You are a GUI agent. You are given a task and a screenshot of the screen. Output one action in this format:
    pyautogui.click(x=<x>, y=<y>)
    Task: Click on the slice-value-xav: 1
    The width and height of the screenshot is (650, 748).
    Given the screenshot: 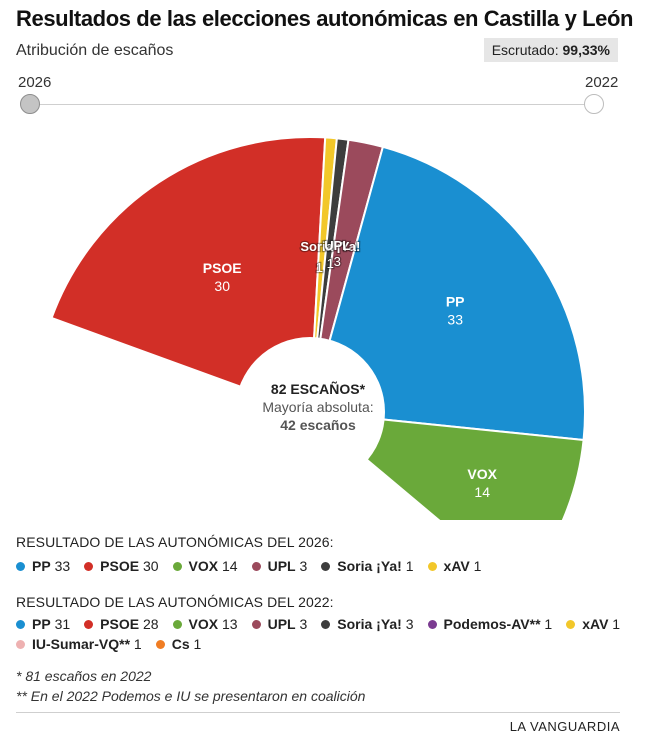 What is the action you would take?
    pyautogui.click(x=319, y=267)
    